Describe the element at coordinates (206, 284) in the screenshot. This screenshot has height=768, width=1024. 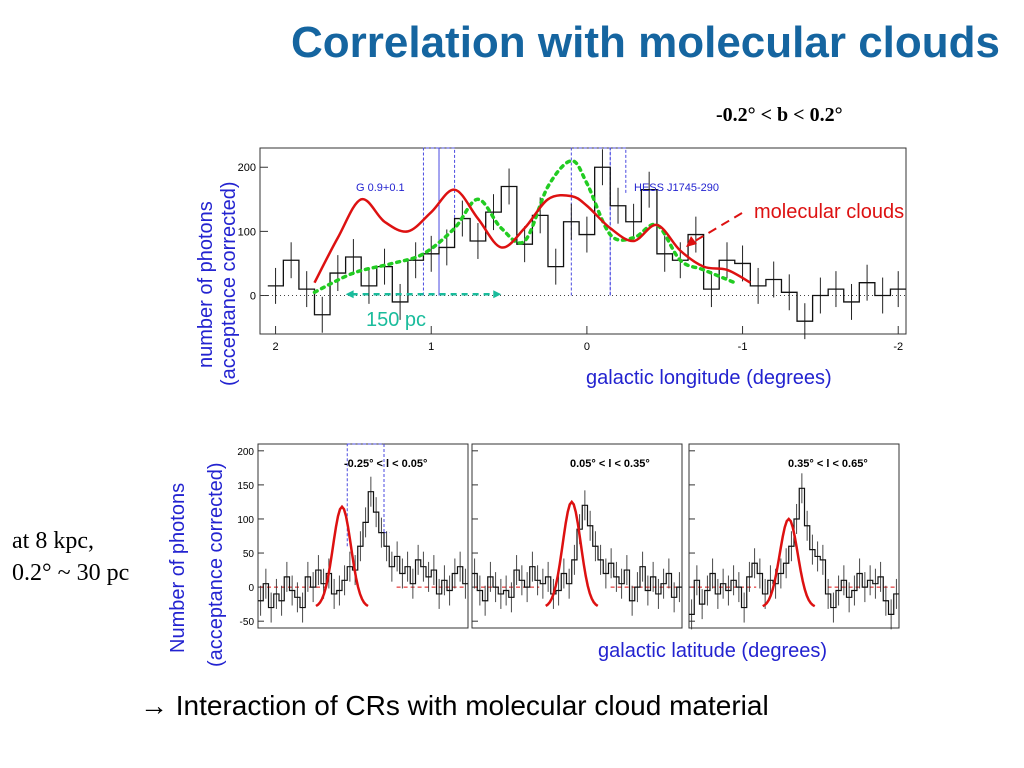
I see `y-axis-label-line1: number of photons` at that location.